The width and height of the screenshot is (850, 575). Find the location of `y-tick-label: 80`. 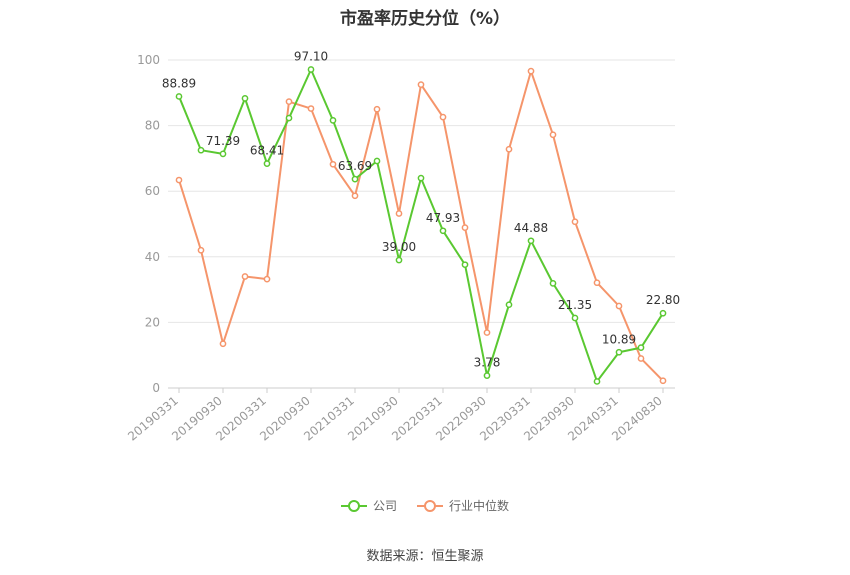

y-tick-label: 80 is located at coordinates (152, 126).